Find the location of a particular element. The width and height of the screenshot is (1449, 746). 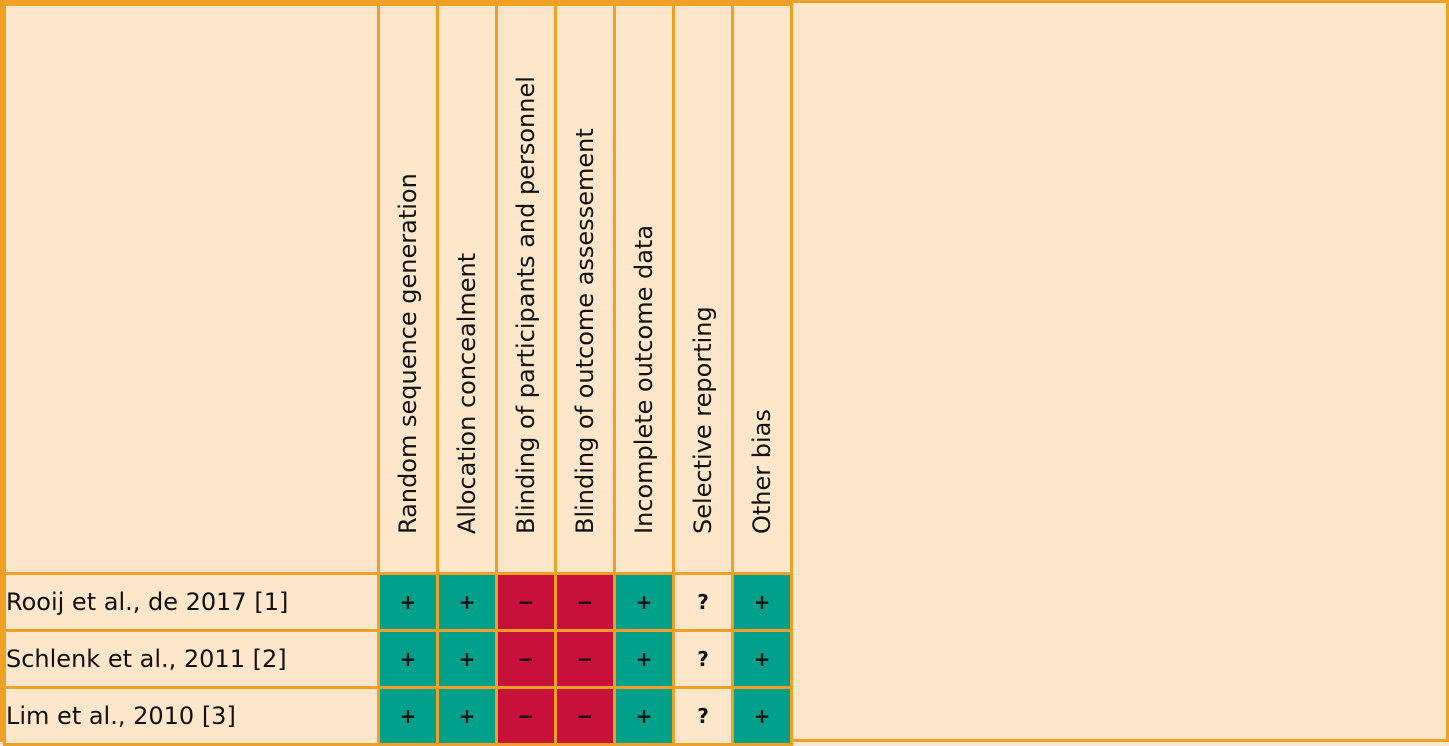

column-header-label: Blinding of participants and personnel is located at coordinates (526, 305).